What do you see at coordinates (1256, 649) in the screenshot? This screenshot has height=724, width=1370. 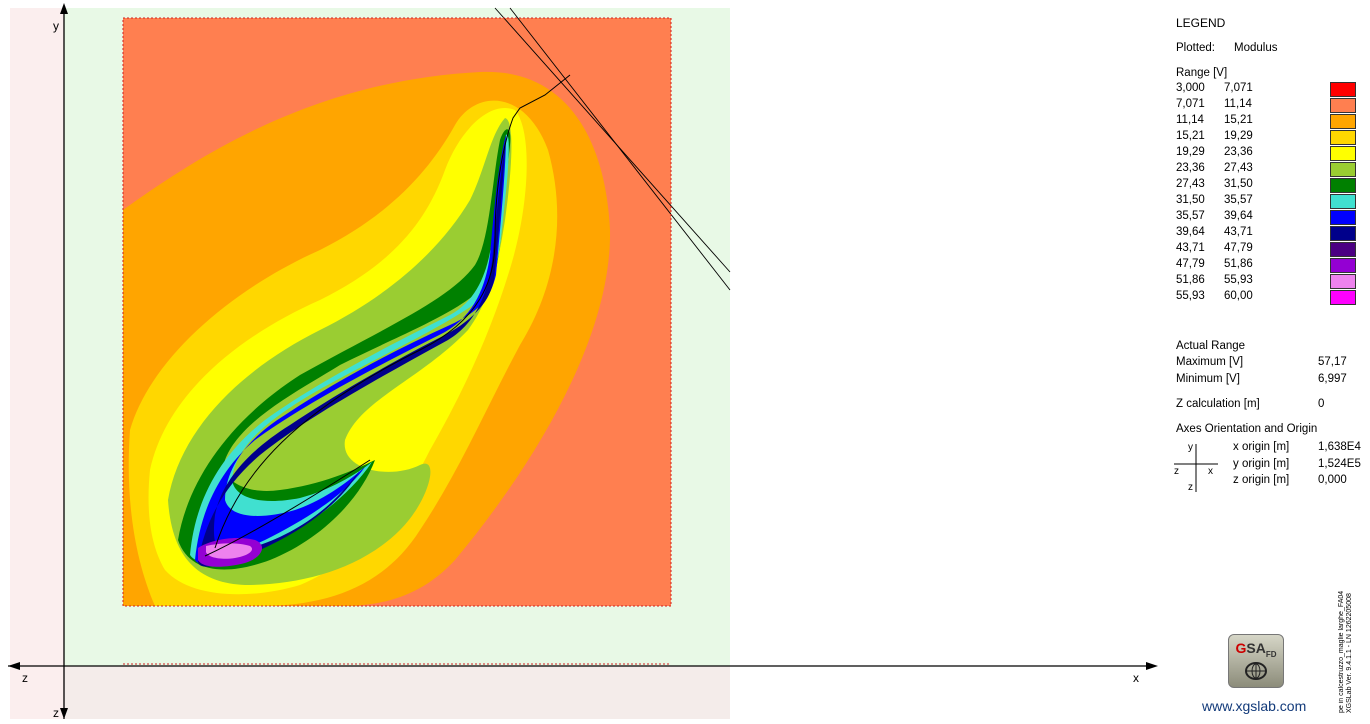 I see `logo-text: GSAFD` at bounding box center [1256, 649].